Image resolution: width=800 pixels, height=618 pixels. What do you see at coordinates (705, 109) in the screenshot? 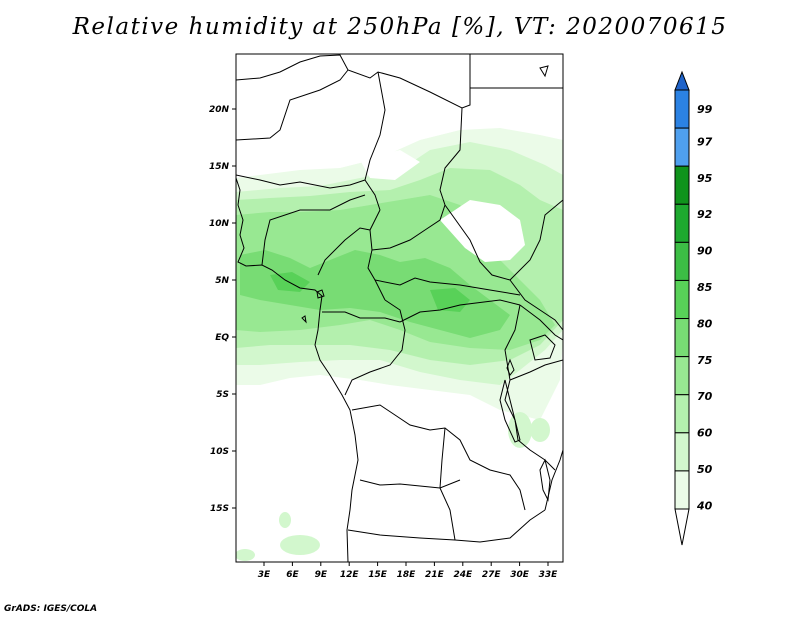
I see `colorbar-label: 99` at bounding box center [705, 109].